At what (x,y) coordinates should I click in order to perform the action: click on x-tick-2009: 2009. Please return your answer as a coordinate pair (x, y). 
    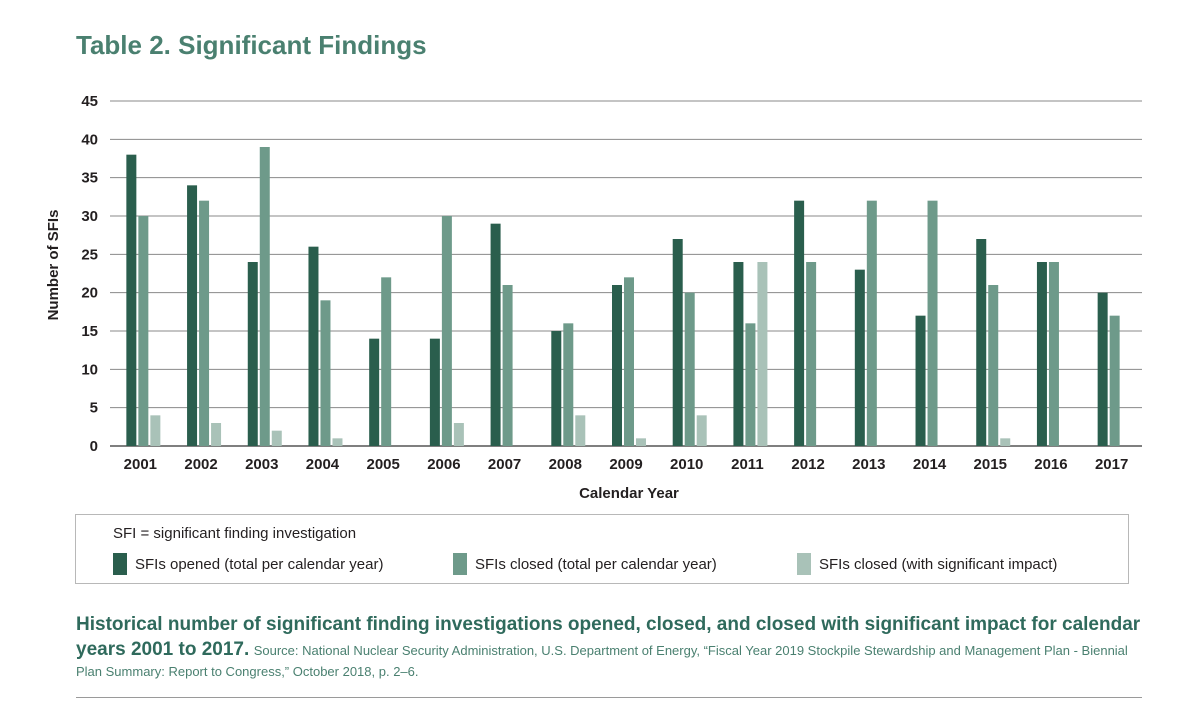
    Looking at the image, I should click on (625, 464).